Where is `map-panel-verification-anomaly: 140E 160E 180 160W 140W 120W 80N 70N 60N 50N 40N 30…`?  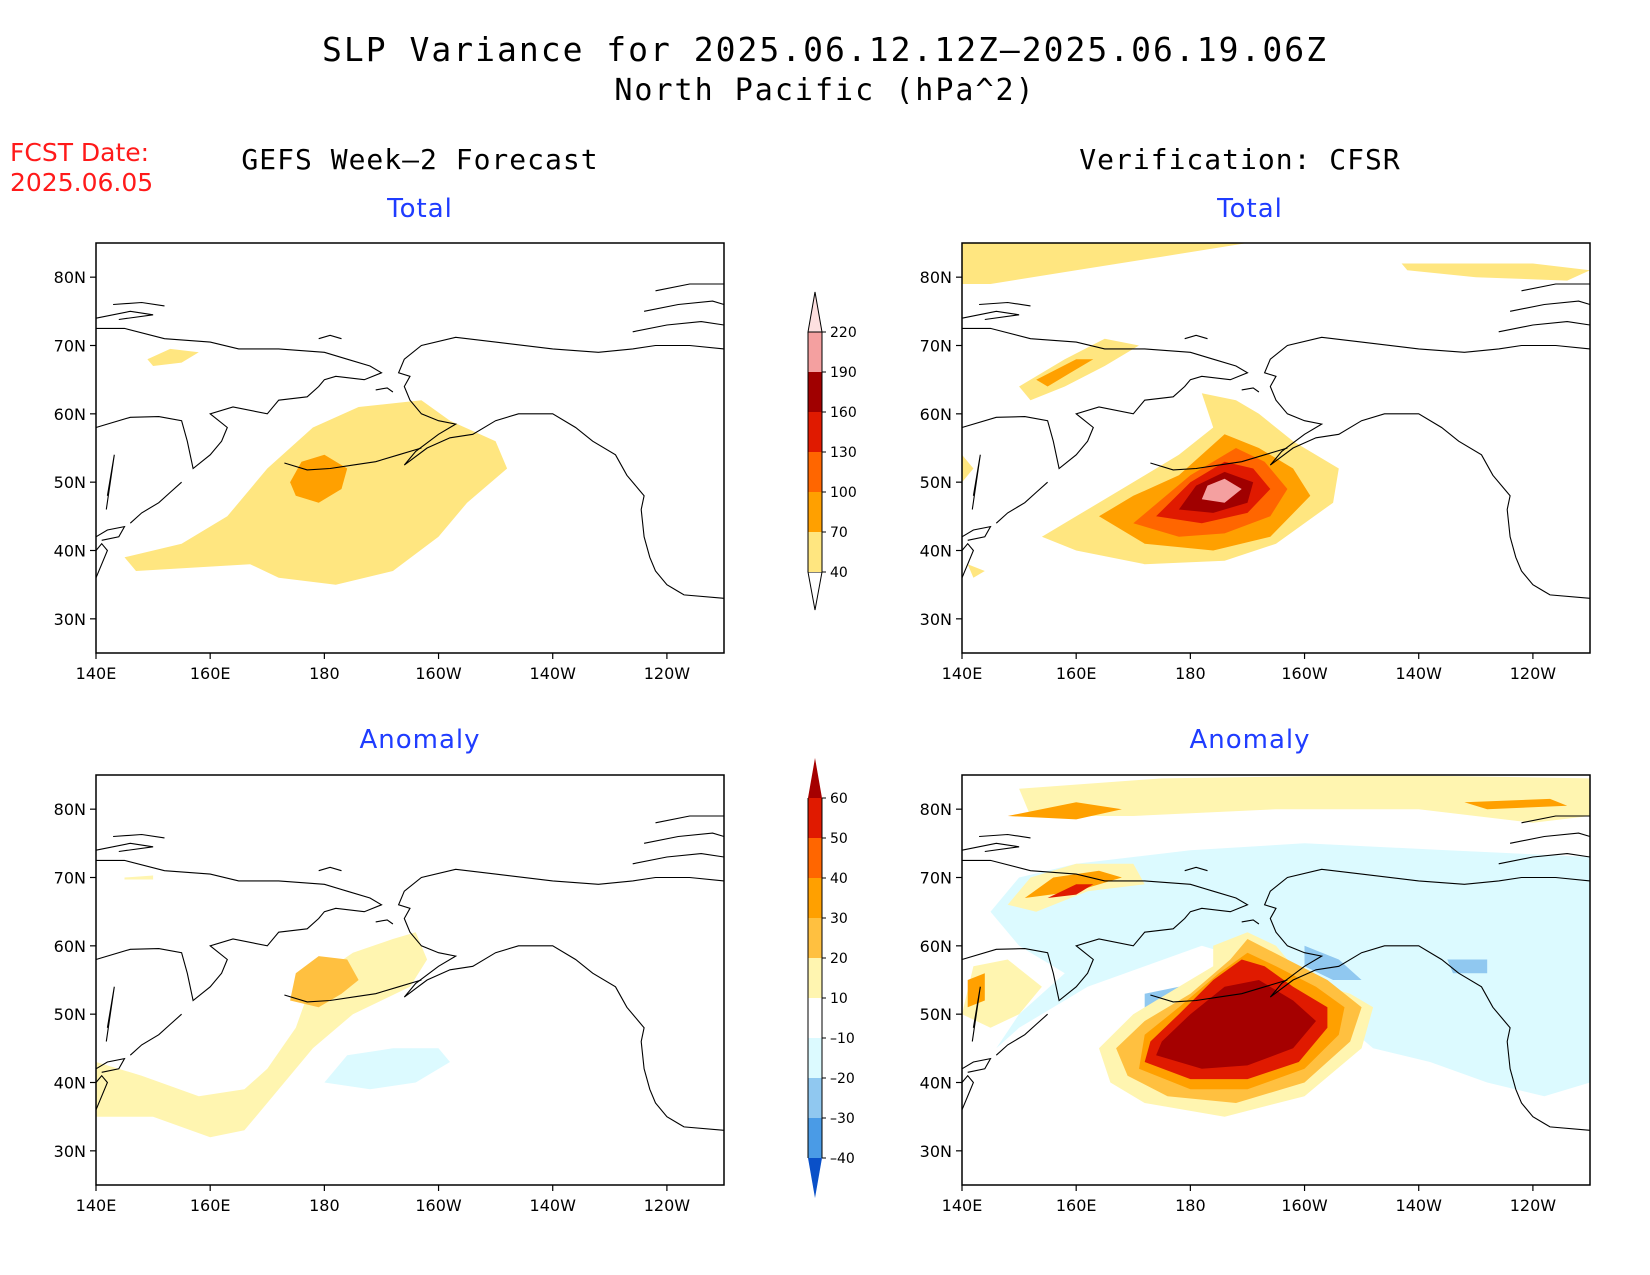 map-panel-verification-anomaly: 140E 160E 180 160W 140W 120W 80N 70N 60N 50N 40N 30… is located at coordinates (1255, 994).